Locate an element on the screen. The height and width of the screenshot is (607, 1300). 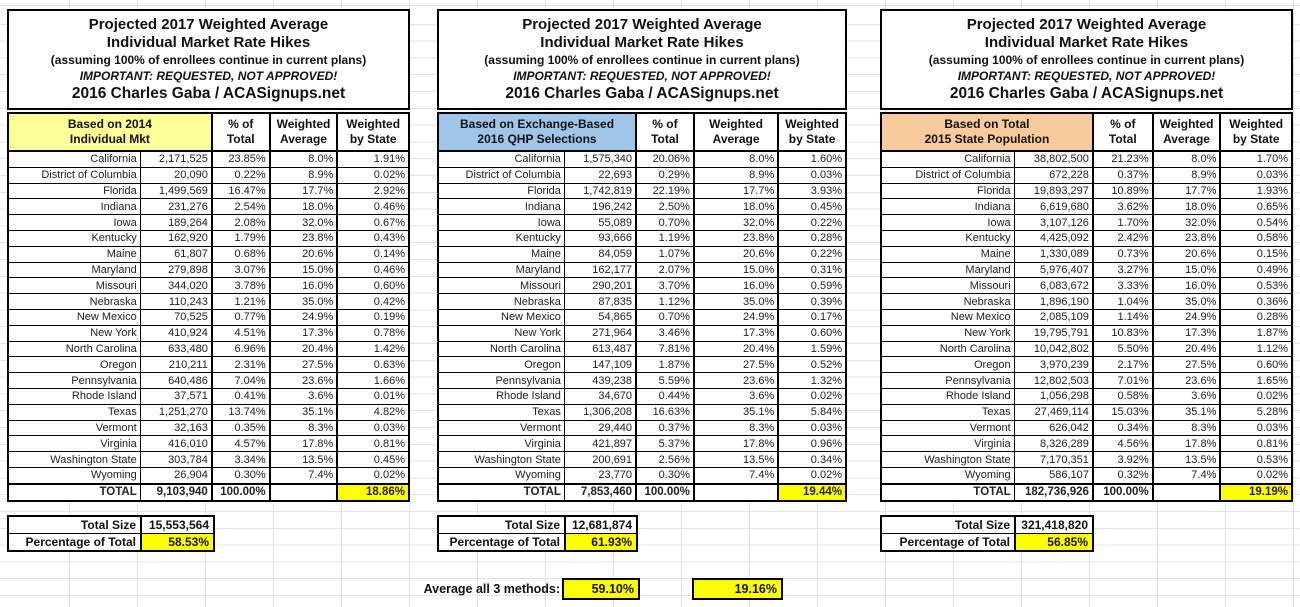
basis-header-cell: Based on Total 2015 State Population is located at coordinates (987, 132).